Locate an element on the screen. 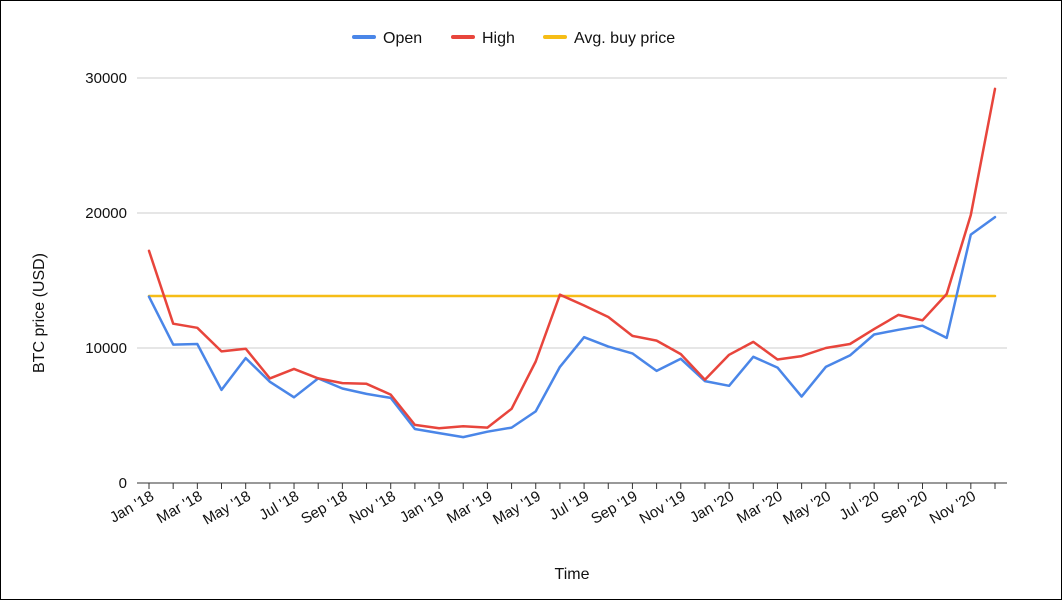  x-tick-label: Mar '20 is located at coordinates (759, 508).